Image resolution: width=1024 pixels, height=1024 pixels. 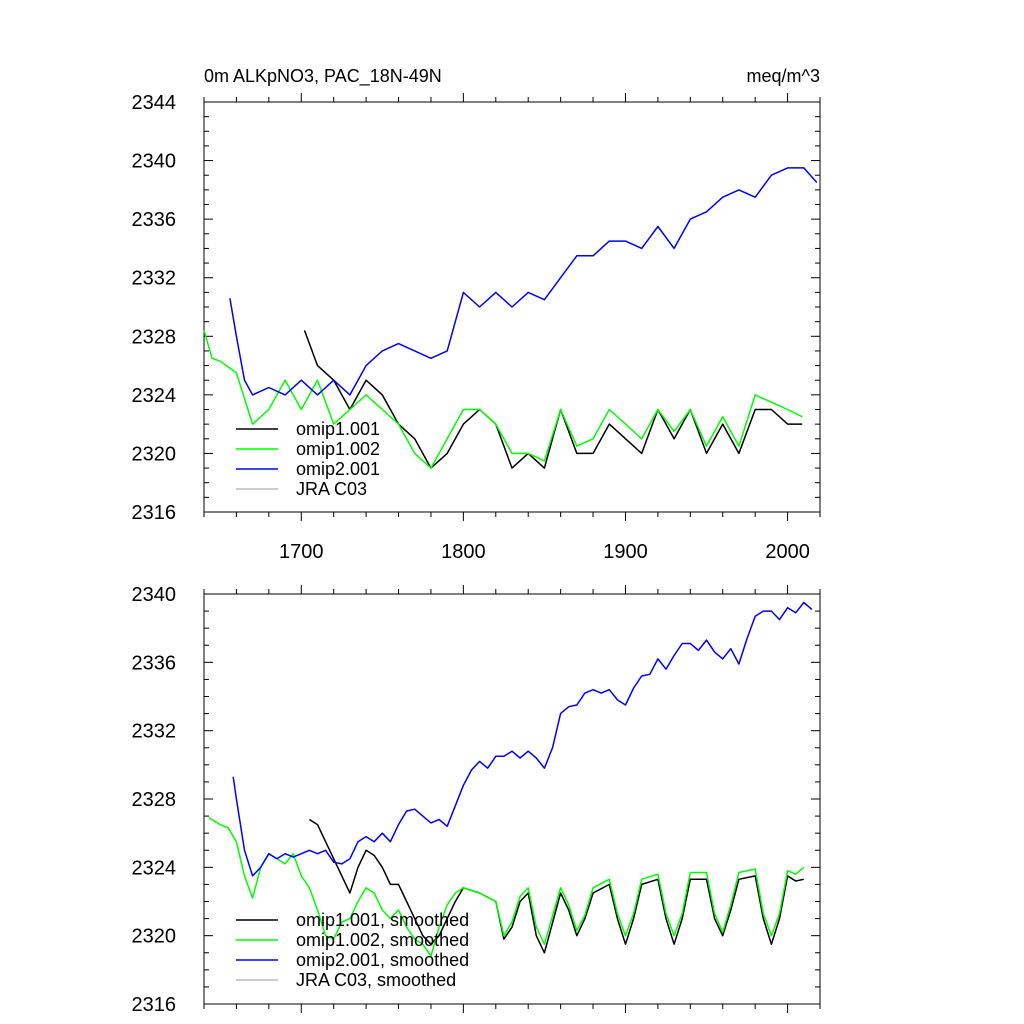 I want to click on legend-label: omip2.001, smoothed, so click(x=382, y=960).